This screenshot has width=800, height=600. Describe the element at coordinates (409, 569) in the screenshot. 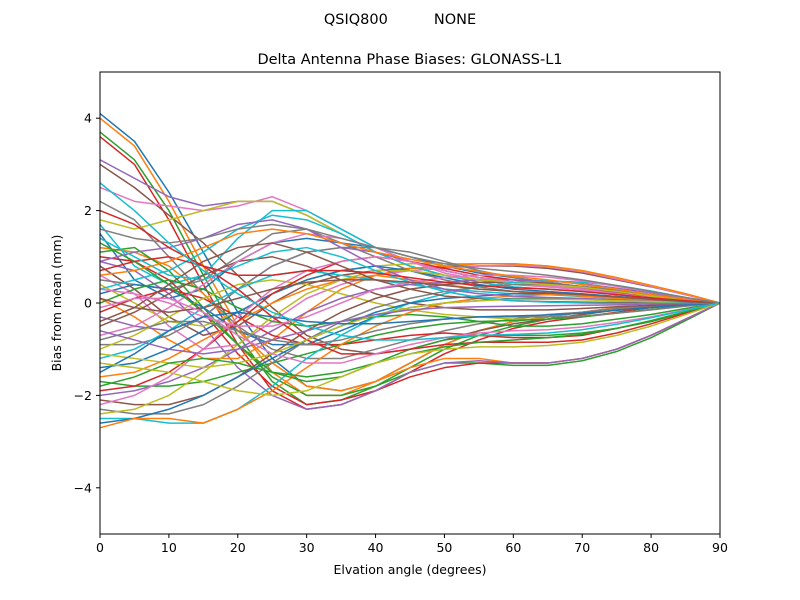

I see `x-axis-label: Elvation angle (degrees)` at that location.